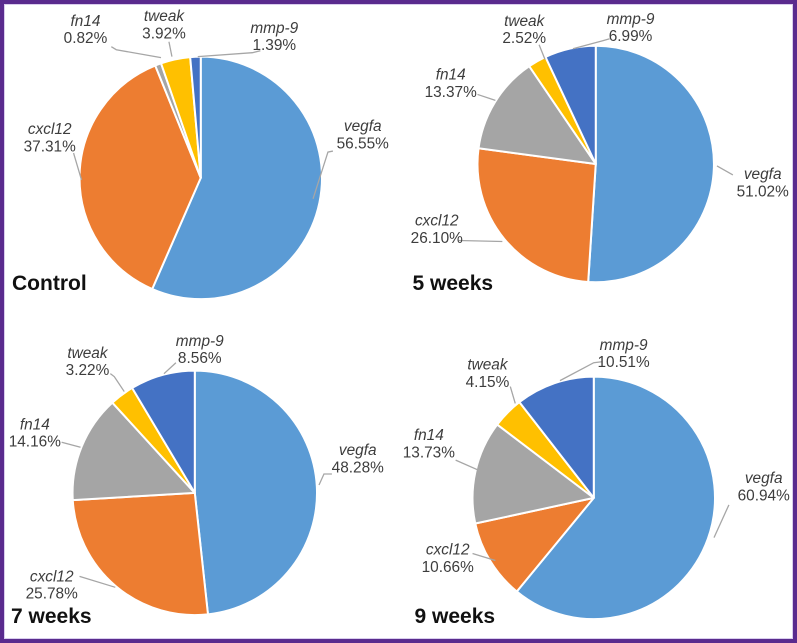  I want to click on chart-title: 5 weeks, so click(453, 283).